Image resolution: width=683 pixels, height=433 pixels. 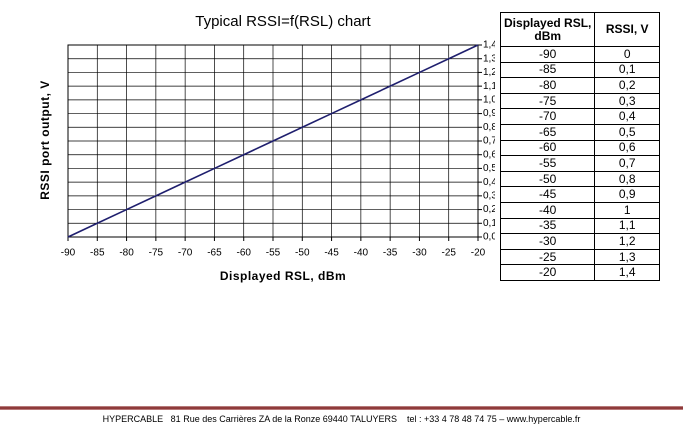 What do you see at coordinates (302, 253) in the screenshot?
I see `x-tick-label: -50` at bounding box center [302, 253].